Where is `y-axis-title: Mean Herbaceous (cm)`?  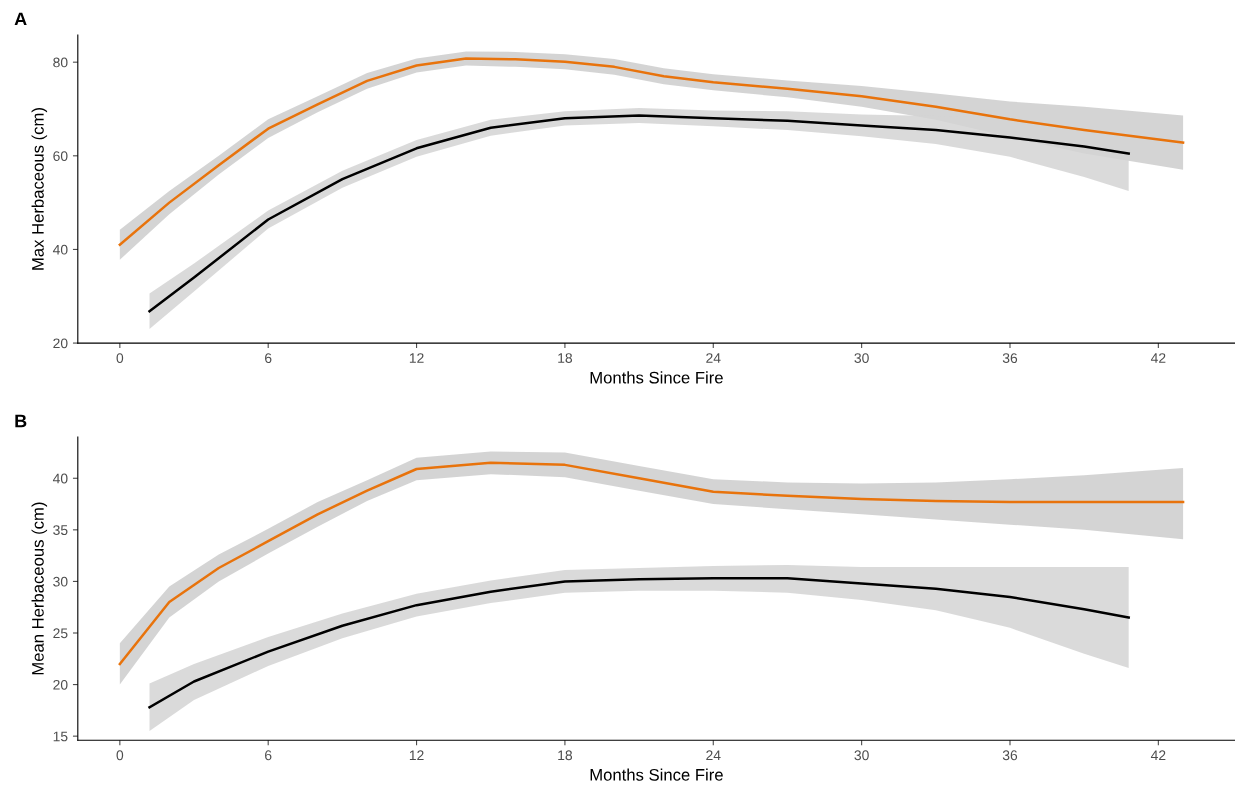
y-axis-title: Mean Herbaceous (cm) is located at coordinates (39, 588).